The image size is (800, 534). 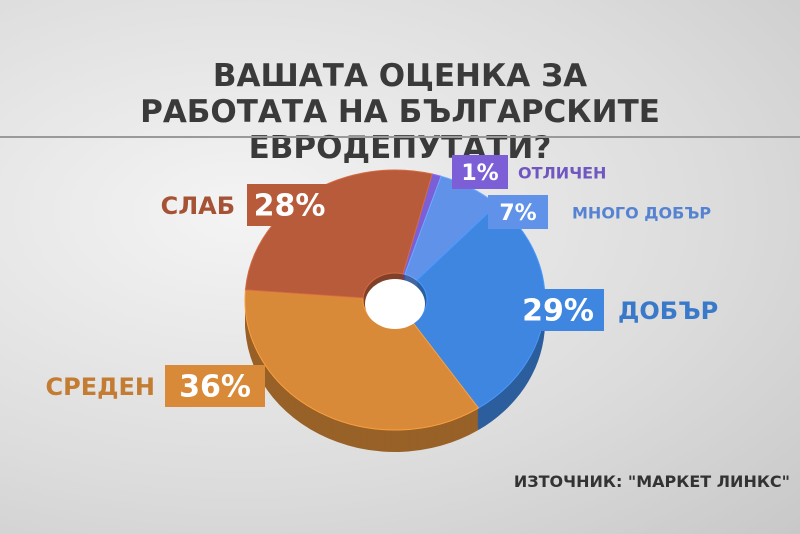 What do you see at coordinates (400, 137) in the screenshot?
I see `title-rule` at bounding box center [400, 137].